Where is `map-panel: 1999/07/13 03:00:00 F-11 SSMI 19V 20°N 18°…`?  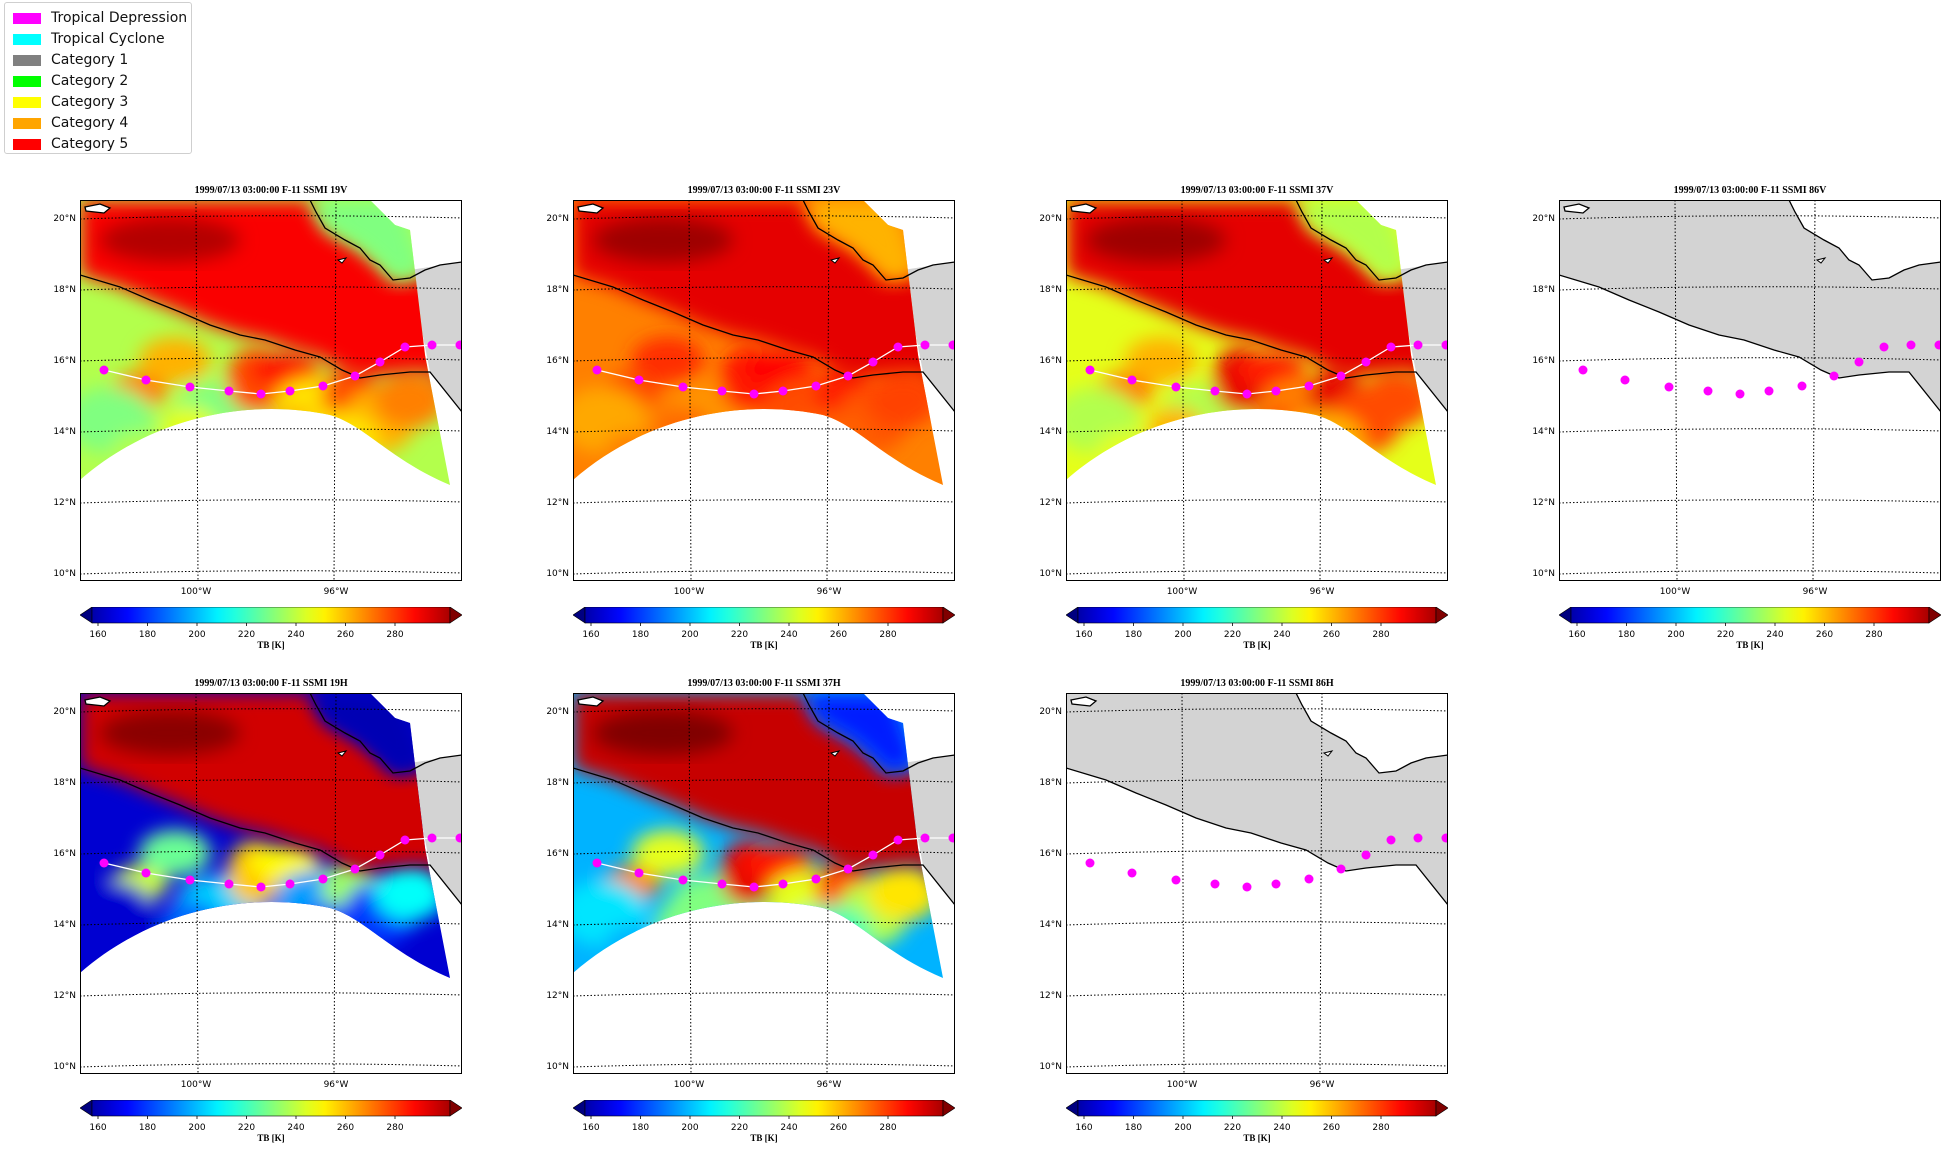 map-panel: 1999/07/13 03:00:00 F-11 SSMI 19V 20°N 18°… is located at coordinates (266, 425).